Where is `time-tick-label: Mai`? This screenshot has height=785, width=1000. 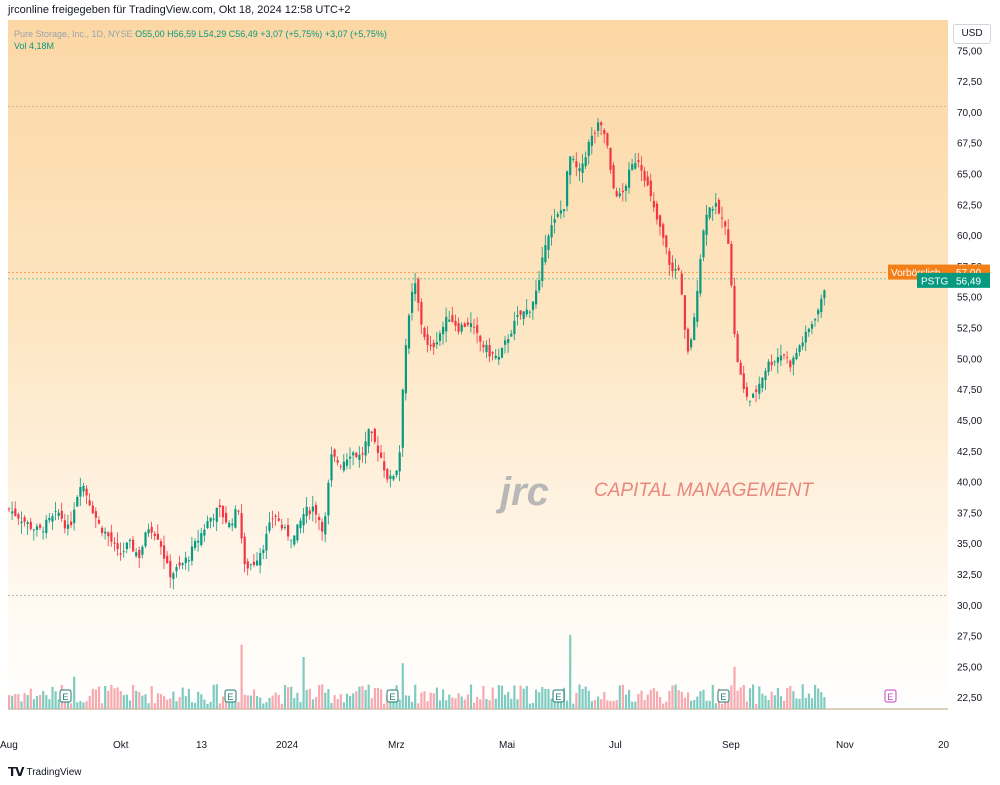
time-tick-label: Mai is located at coordinates (507, 745).